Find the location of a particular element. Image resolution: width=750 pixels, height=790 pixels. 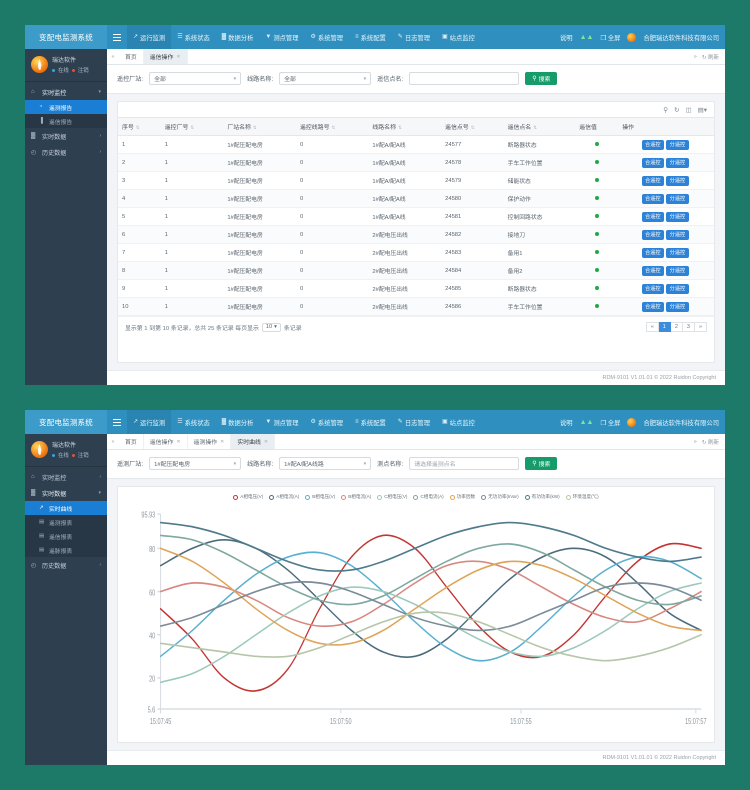

table-row: 8 1 1#配压配电房 0 2#配电压出线 24584 备用2 合遥控 分遥控 is located at coordinates (416, 270).